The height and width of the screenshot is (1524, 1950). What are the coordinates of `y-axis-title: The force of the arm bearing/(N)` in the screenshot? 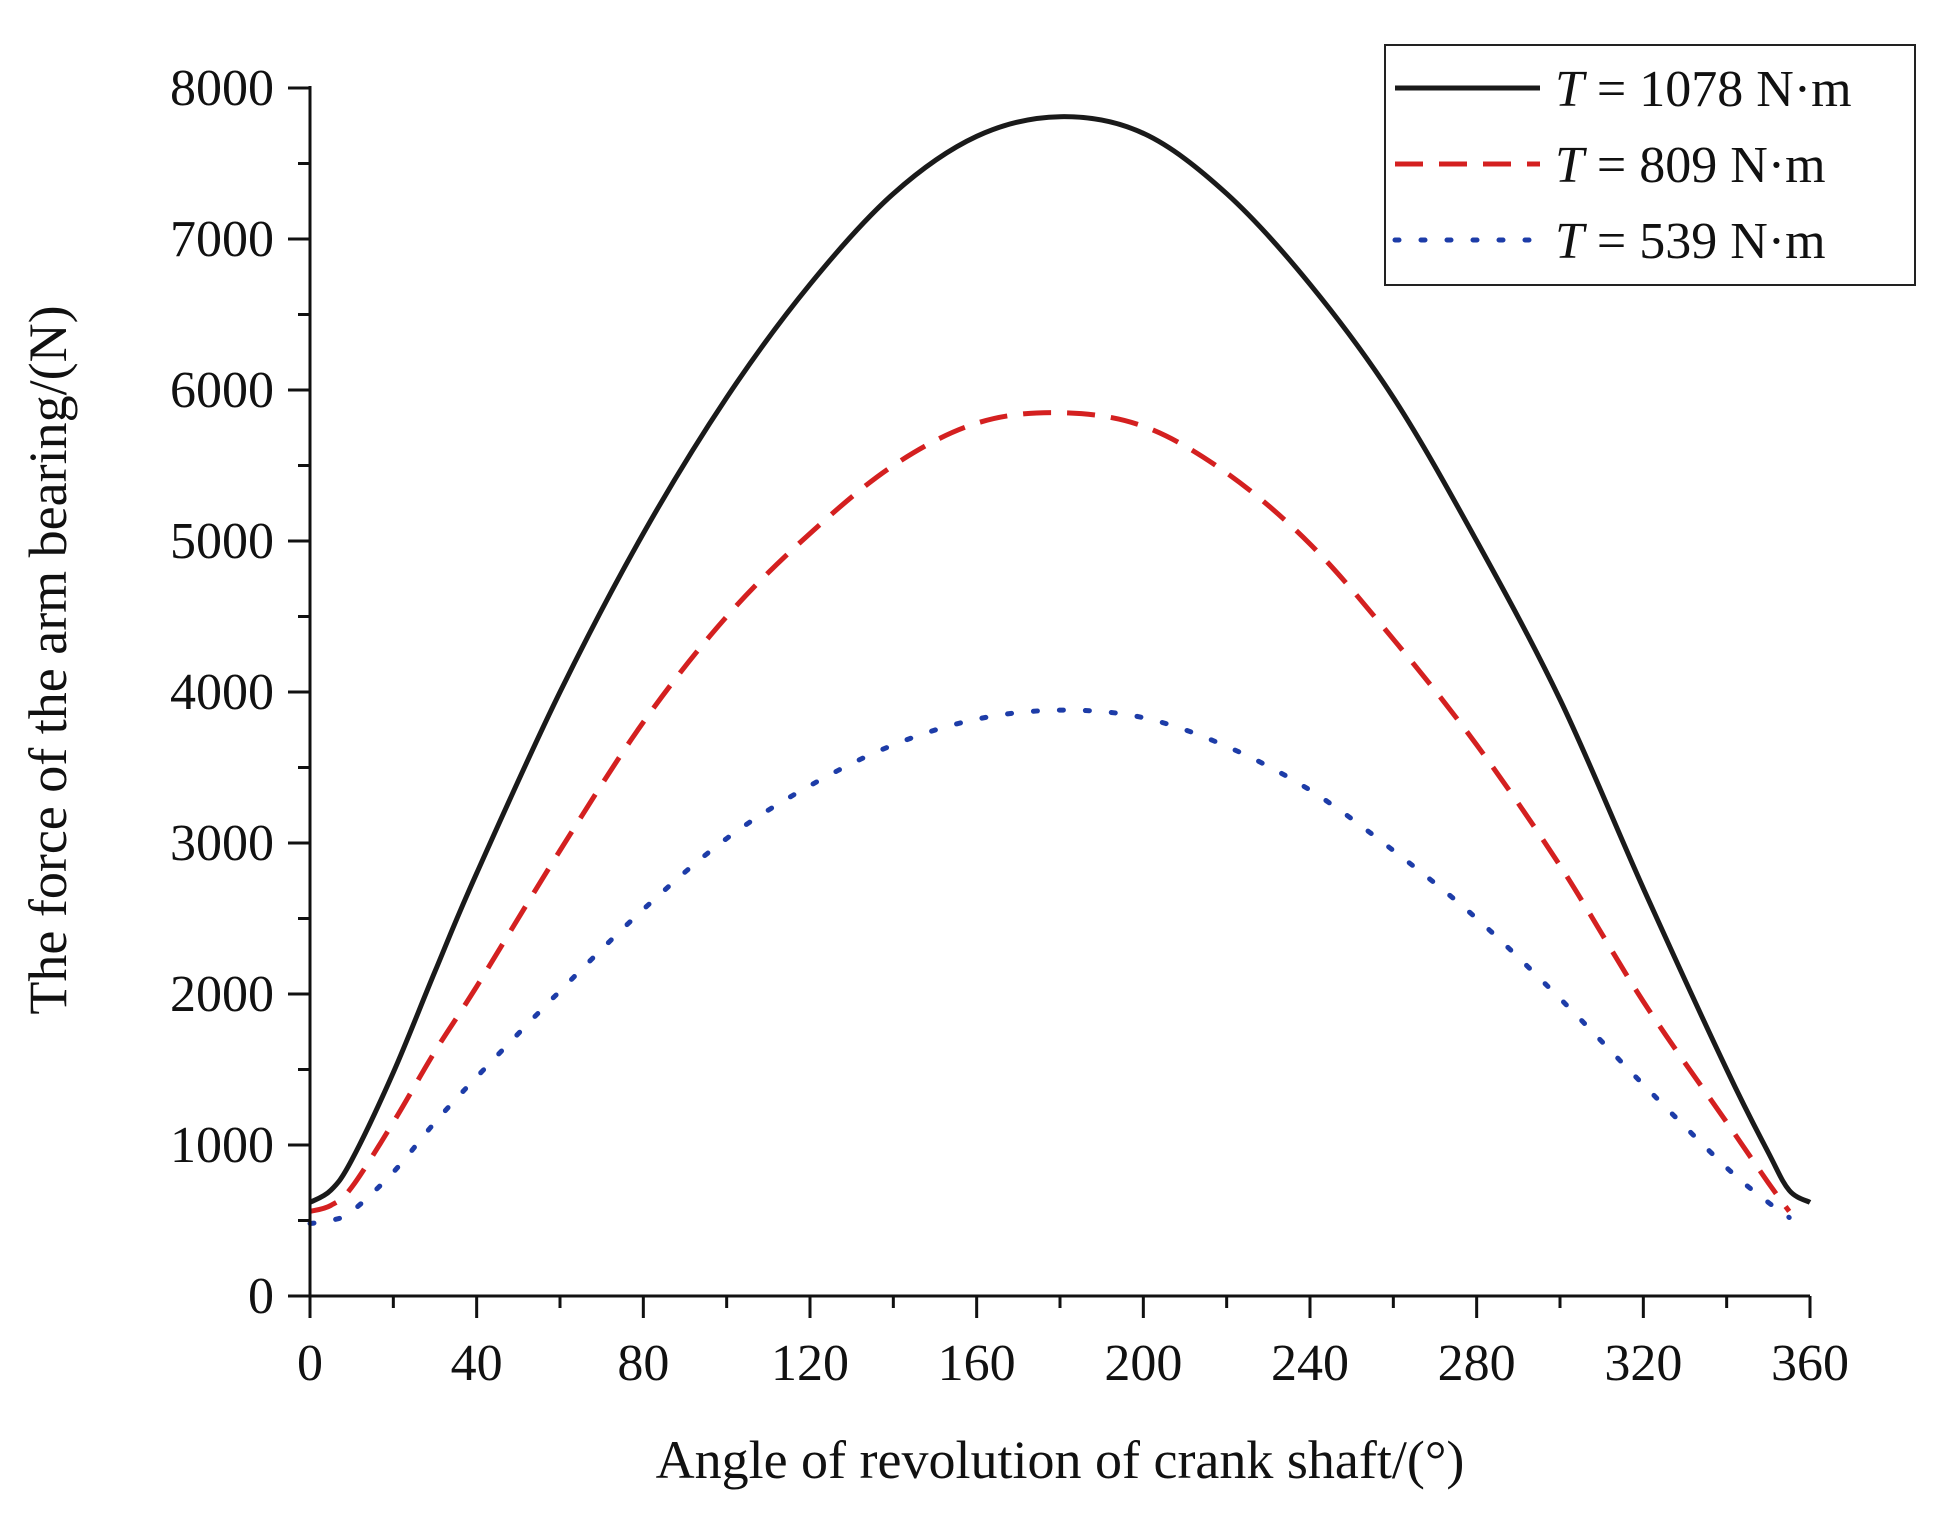 It's located at (48, 659).